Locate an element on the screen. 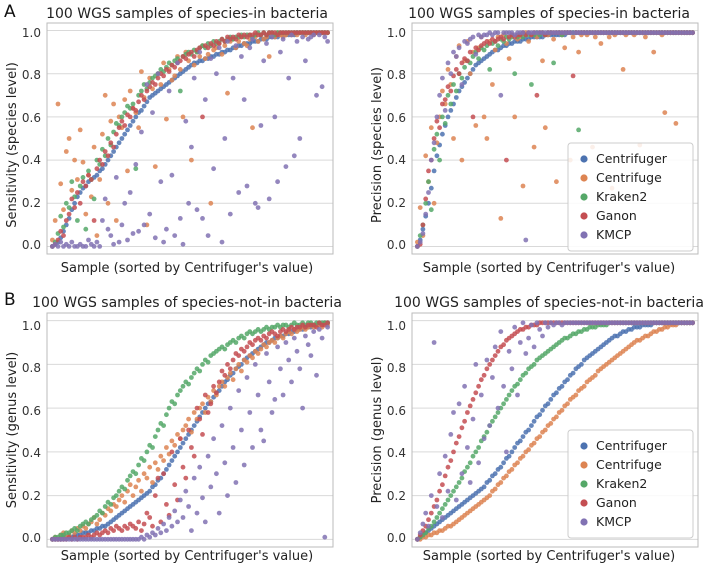  legend-marker is located at coordinates (584, 484).